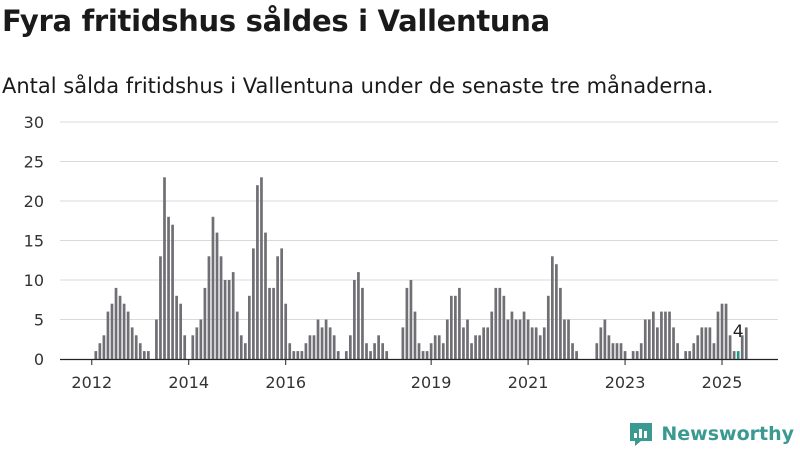  I want to click on logo-text: Newsworthy, so click(727, 434).